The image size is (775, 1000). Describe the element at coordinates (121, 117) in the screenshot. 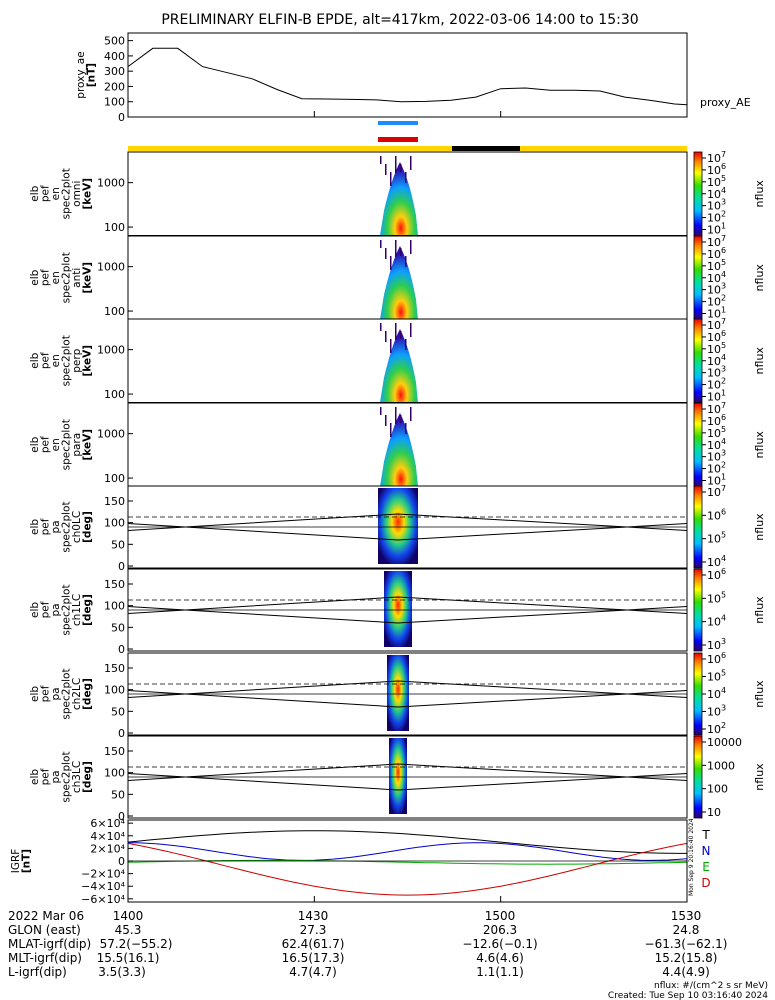

I see `proxy-ae-ytick-label: 0` at that location.